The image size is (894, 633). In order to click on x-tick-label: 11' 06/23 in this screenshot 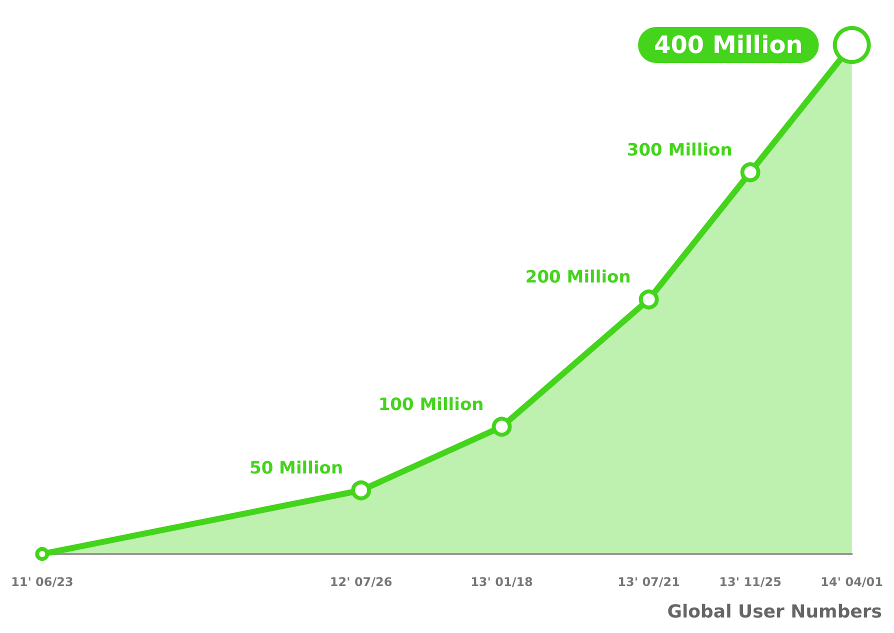, I will do `click(42, 582)`.